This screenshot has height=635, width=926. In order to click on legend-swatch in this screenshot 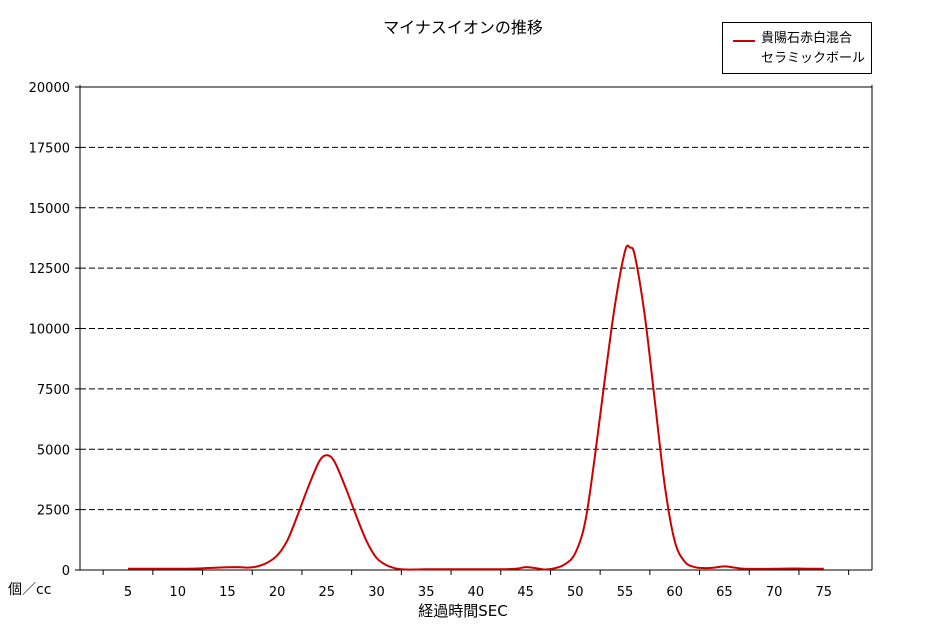, I will do `click(744, 41)`.